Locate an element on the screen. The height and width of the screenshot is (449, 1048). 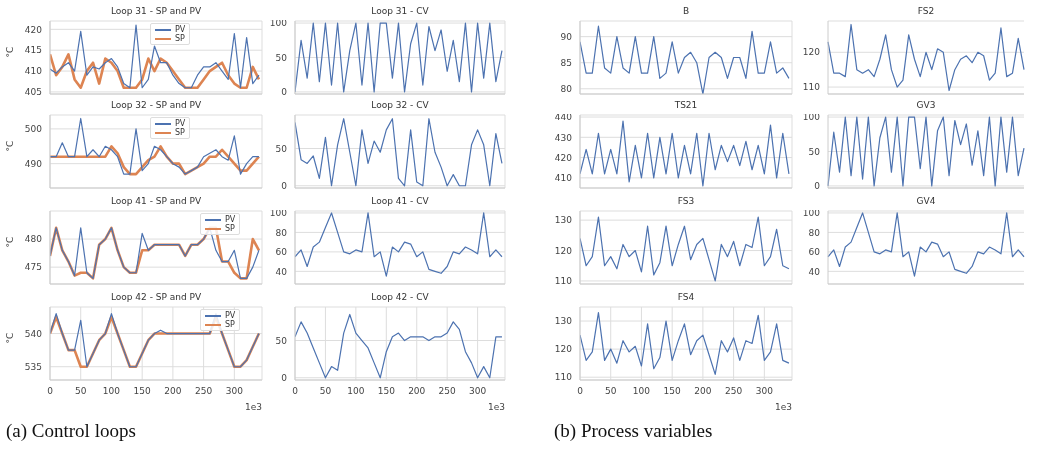
chart-title: Loop 42 - CV is located at coordinates (400, 297).